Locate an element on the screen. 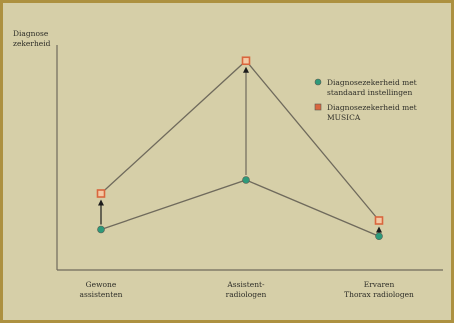 The height and width of the screenshot is (323, 454). x-tick-label-0-line-2: assistenten is located at coordinates (101, 294).